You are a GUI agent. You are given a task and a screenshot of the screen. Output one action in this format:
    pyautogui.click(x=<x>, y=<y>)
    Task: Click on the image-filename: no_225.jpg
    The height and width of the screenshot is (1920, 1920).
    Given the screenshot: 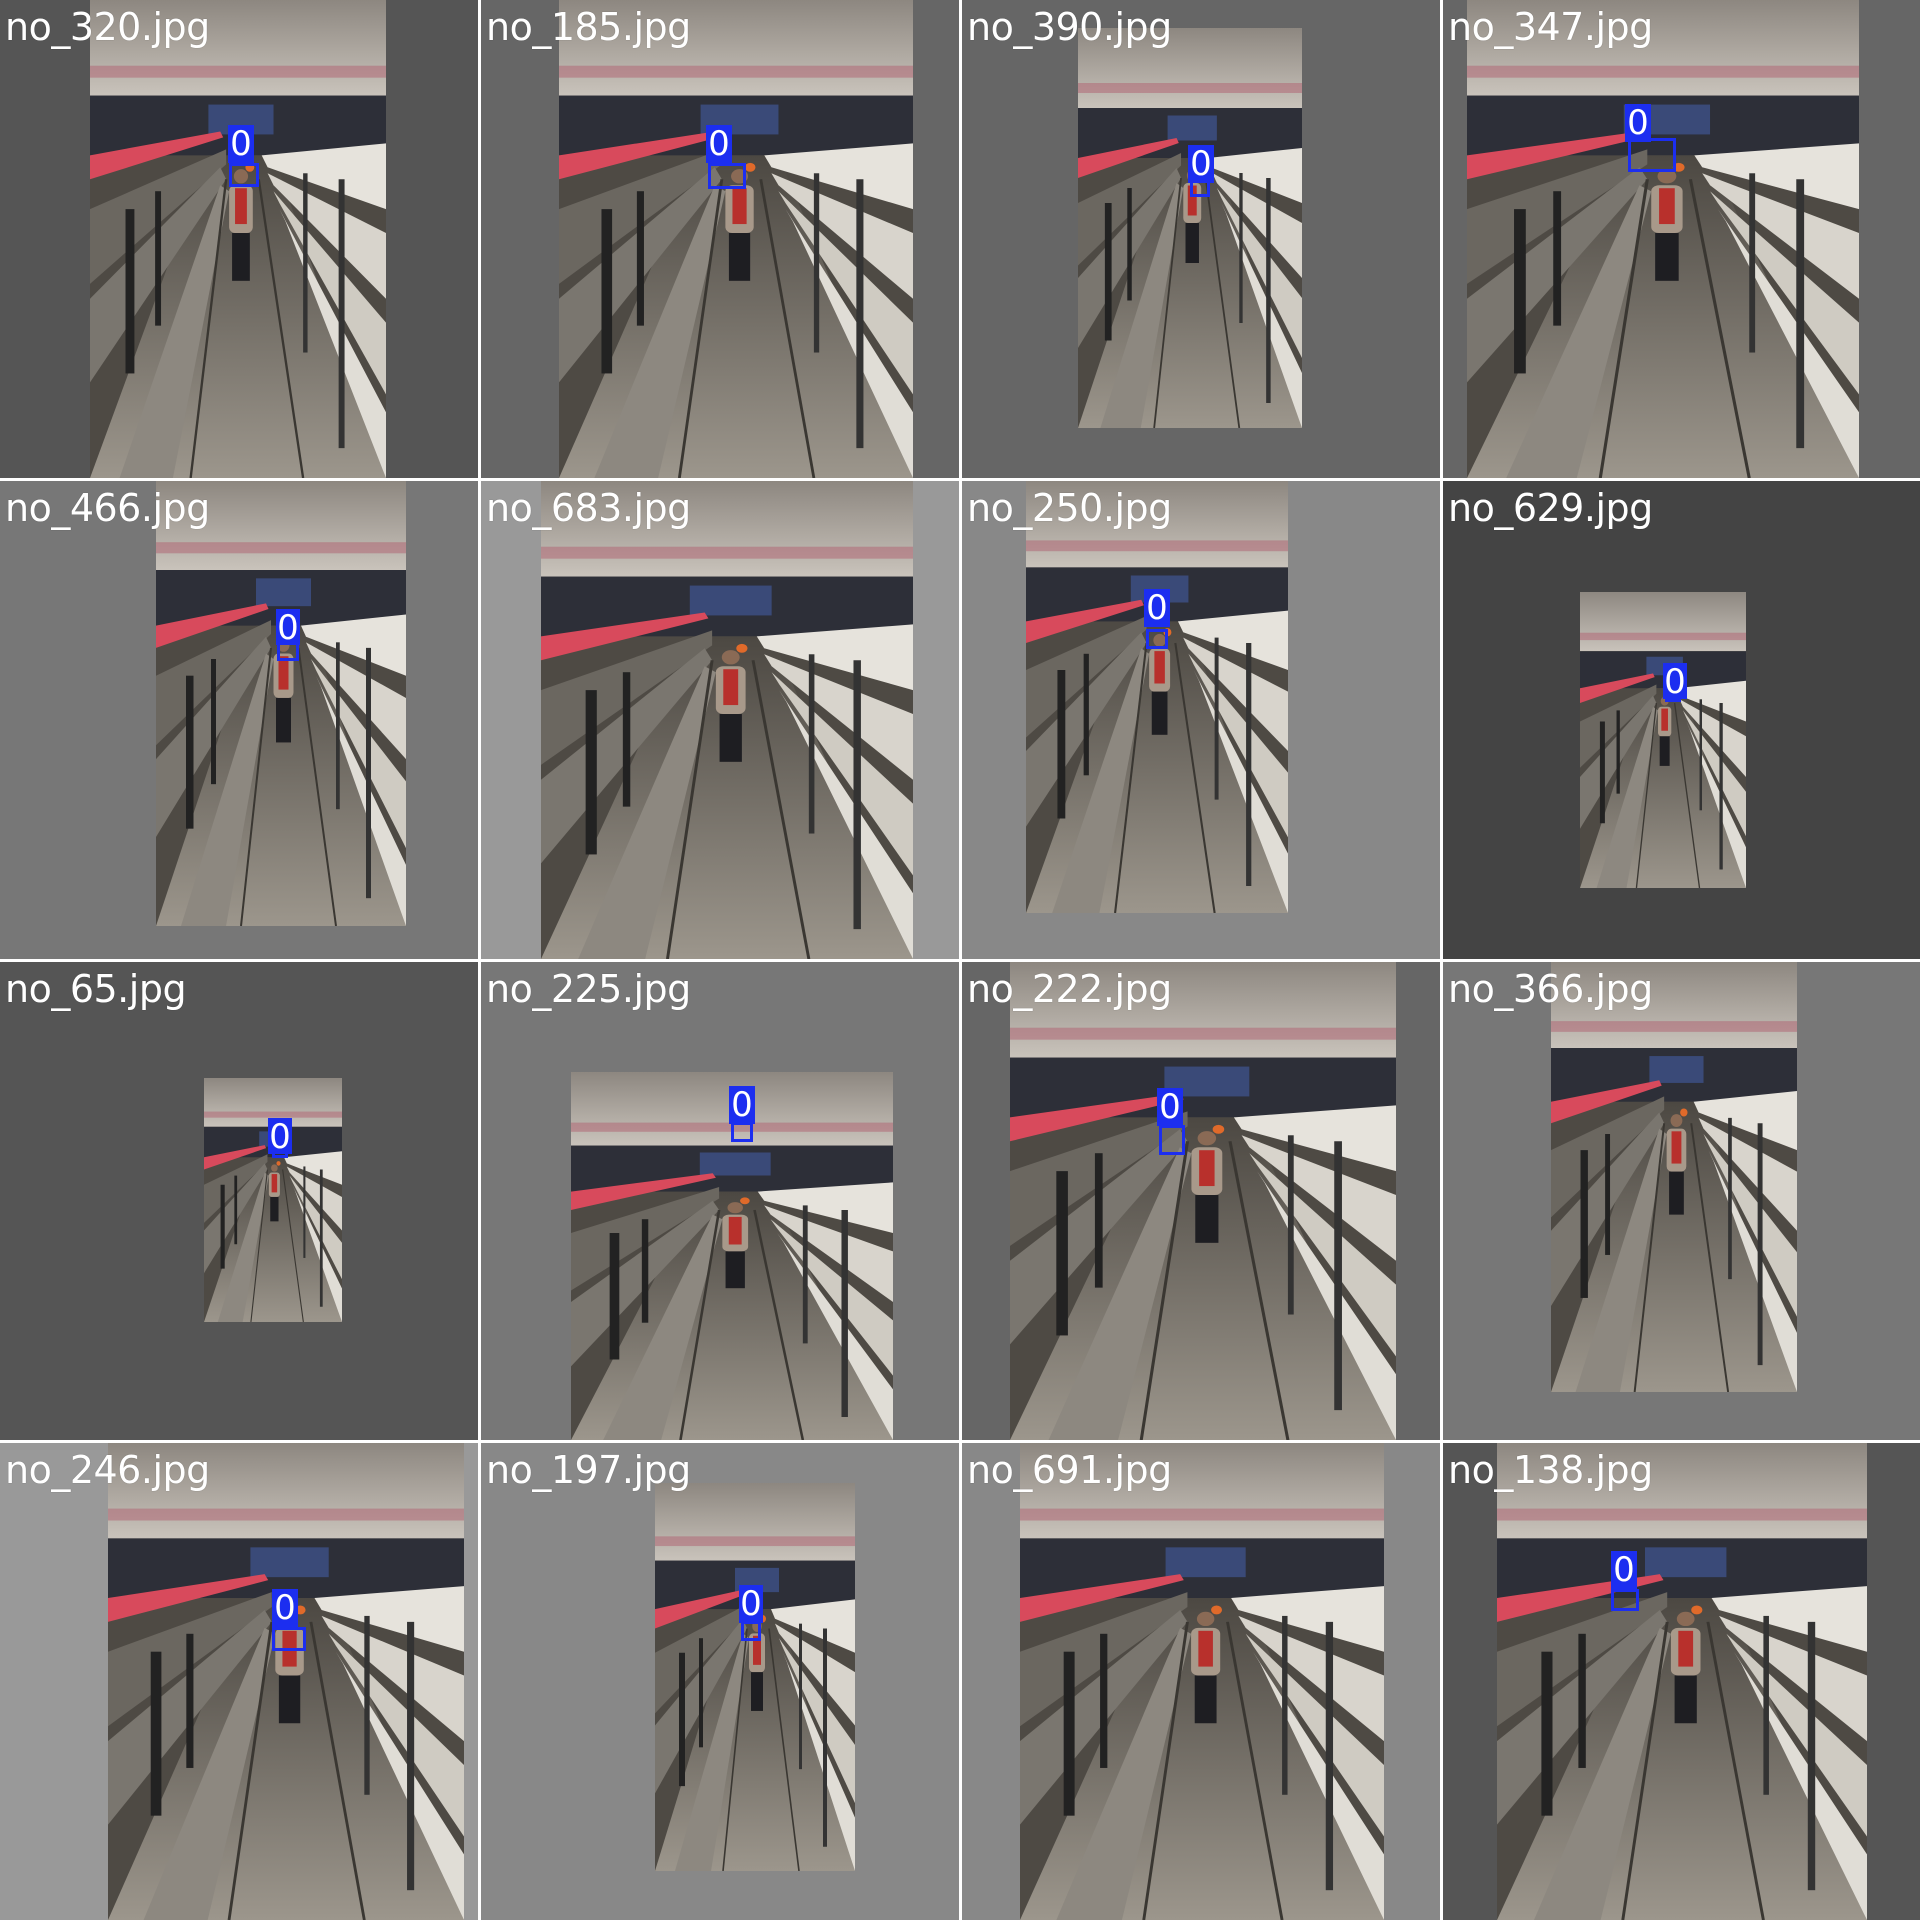 What is the action you would take?
    pyautogui.click(x=588, y=989)
    